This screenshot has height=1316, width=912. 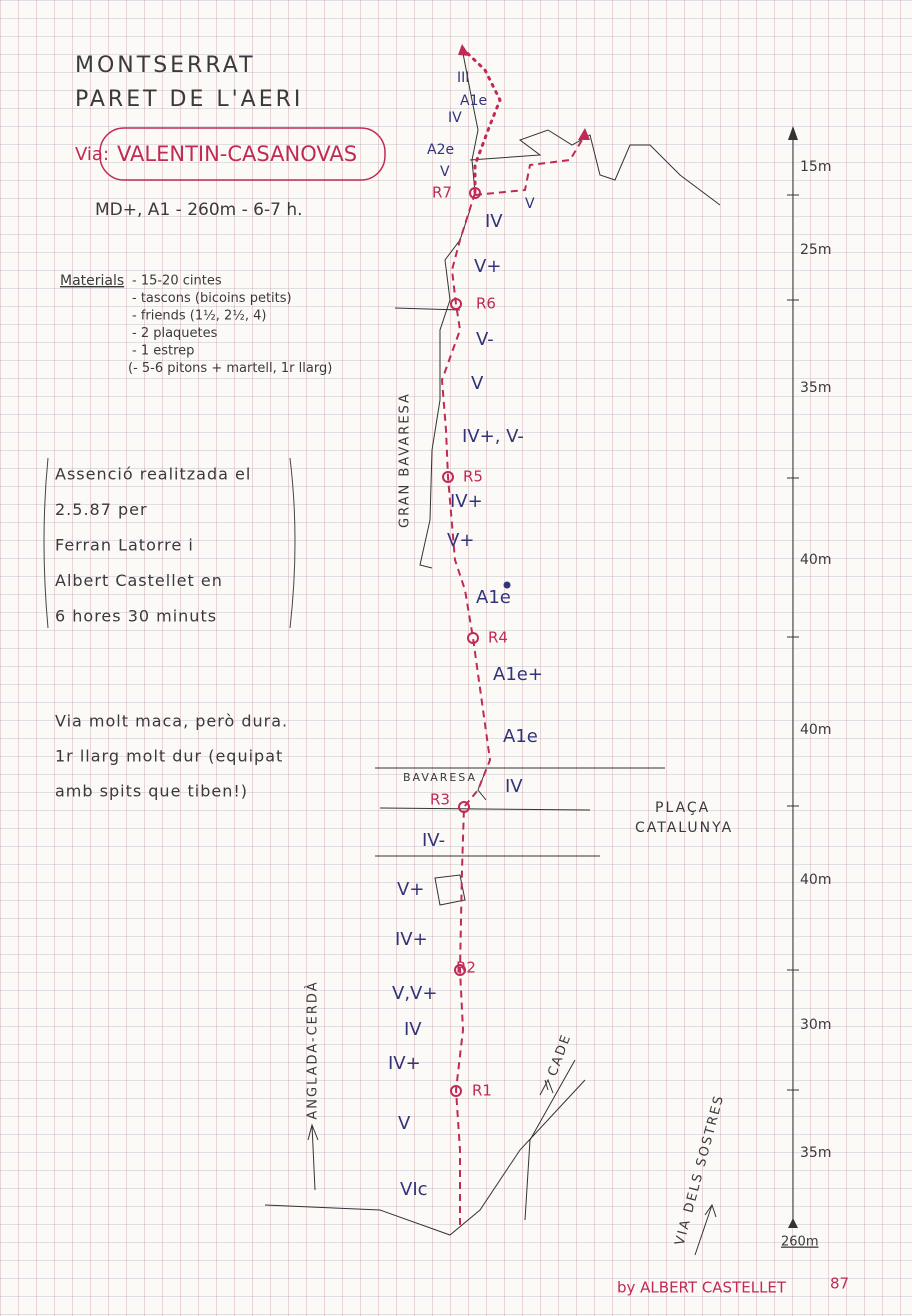 I want to click on feature-label: GRAN BAVARESA, so click(x=405, y=460).